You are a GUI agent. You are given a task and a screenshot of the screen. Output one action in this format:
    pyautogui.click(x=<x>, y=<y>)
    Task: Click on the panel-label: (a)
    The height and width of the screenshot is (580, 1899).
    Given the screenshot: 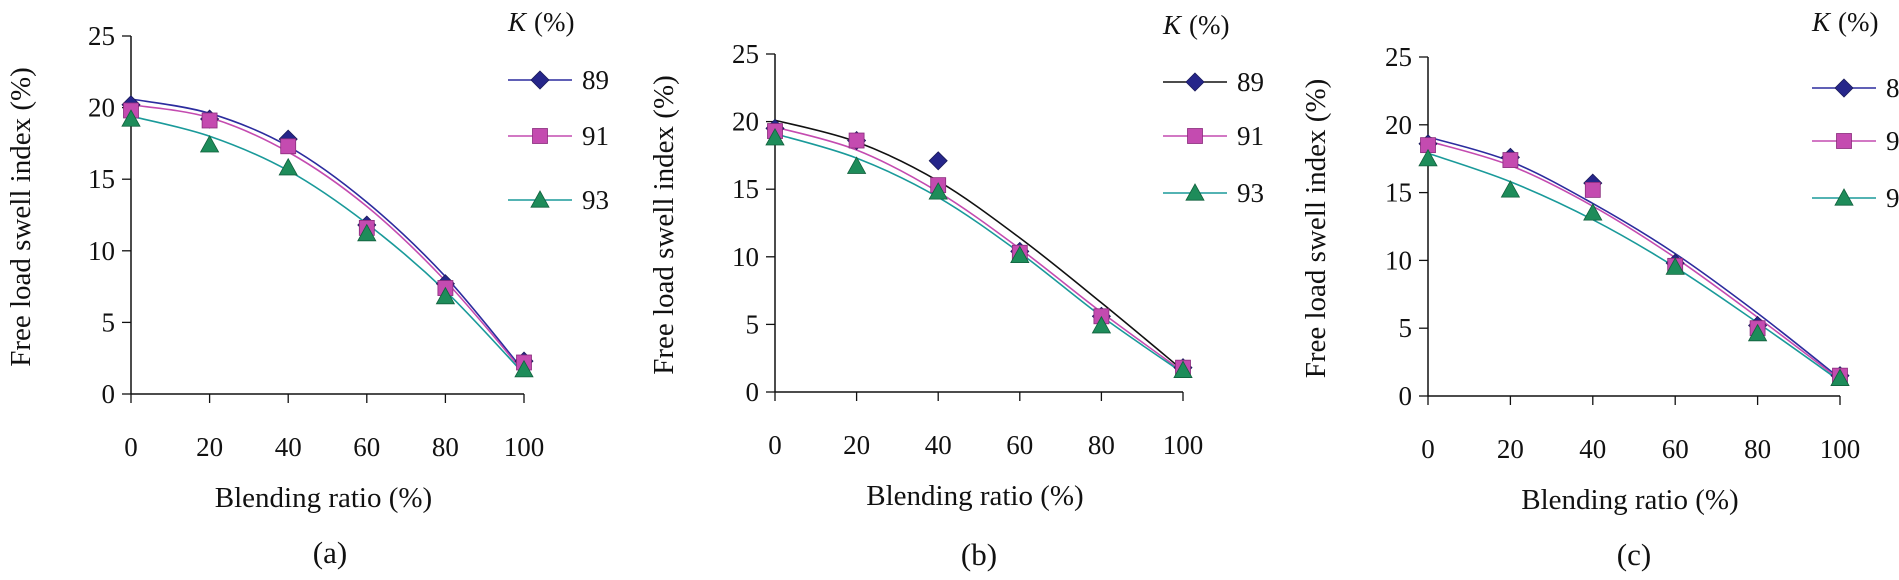 What is the action you would take?
    pyautogui.click(x=330, y=552)
    